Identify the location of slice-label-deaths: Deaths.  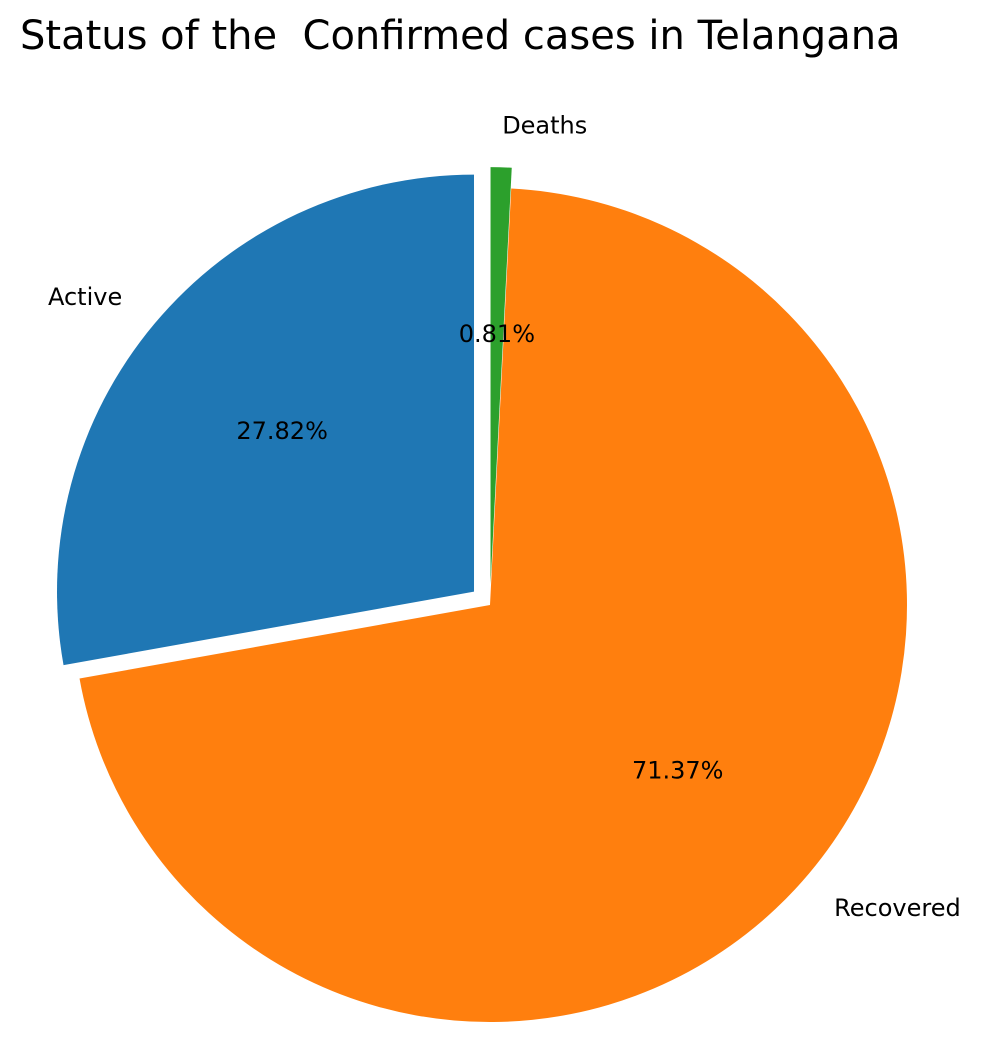
(544, 126).